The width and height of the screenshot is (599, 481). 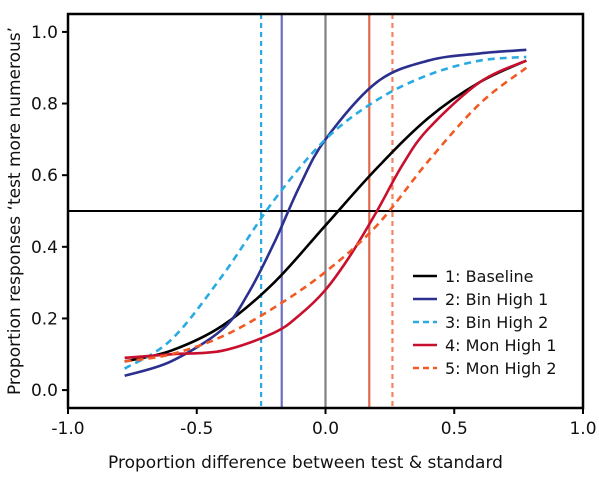 I want to click on y-tick-label: 0.4, so click(x=44, y=248).